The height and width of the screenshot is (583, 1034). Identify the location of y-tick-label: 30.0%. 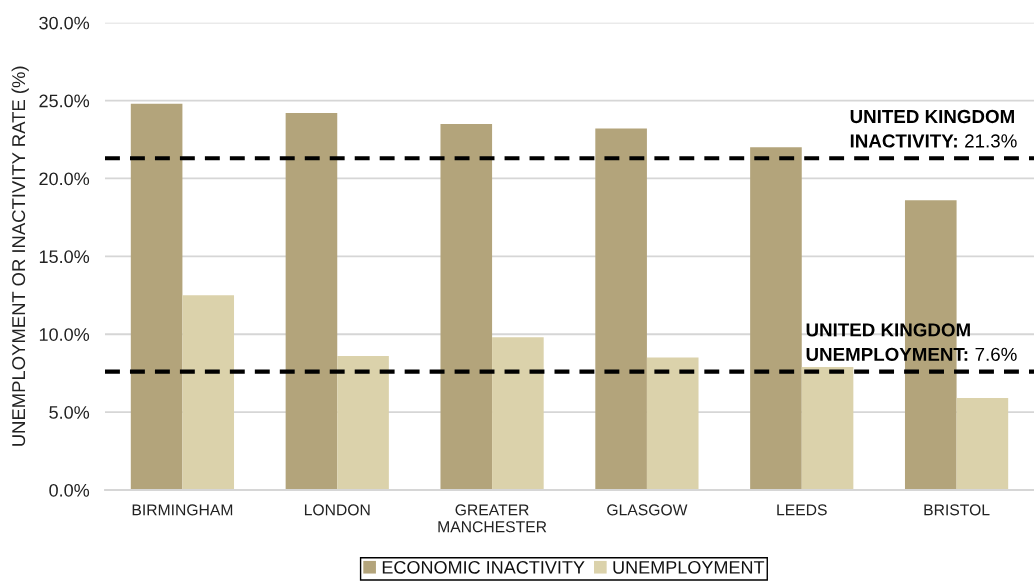
(64, 23).